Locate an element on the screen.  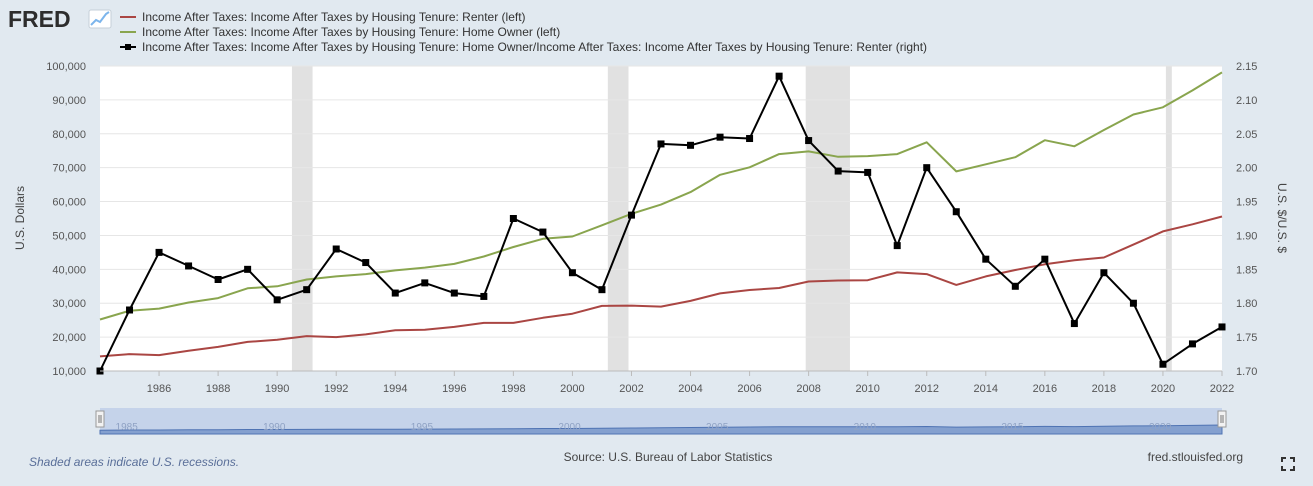
navigator-year-label: 1995 is located at coordinates (422, 427).